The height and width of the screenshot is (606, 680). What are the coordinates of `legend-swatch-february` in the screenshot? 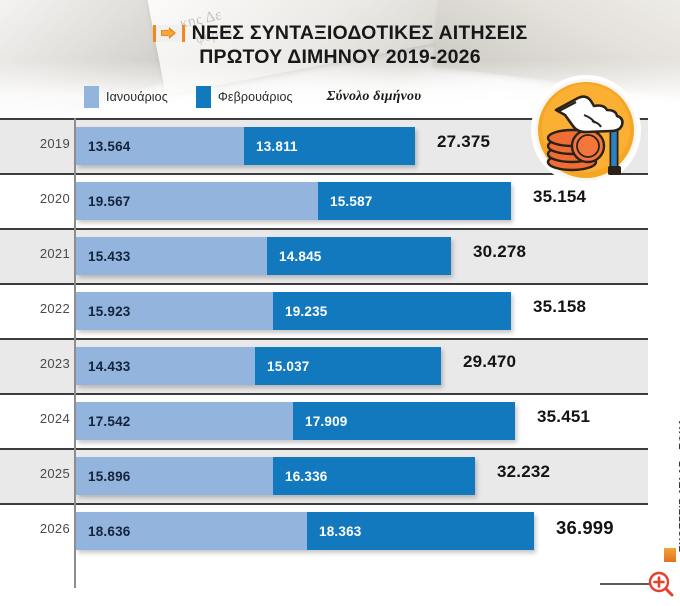 It's located at (203, 97).